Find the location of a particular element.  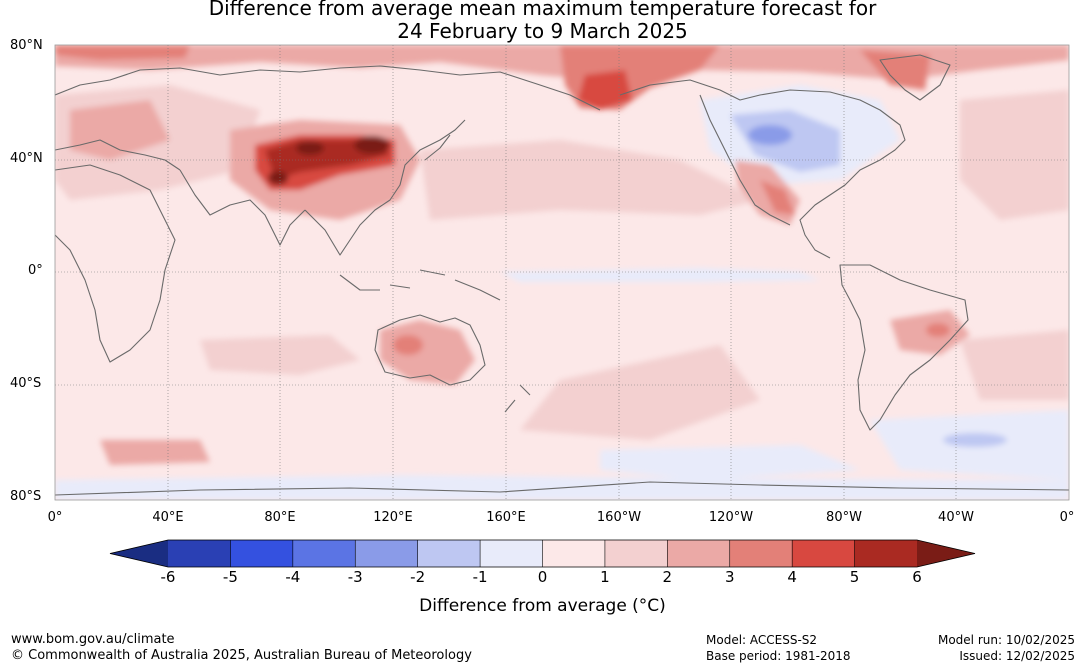

anomaly-southwest-us-core is located at coordinates (777, 197).